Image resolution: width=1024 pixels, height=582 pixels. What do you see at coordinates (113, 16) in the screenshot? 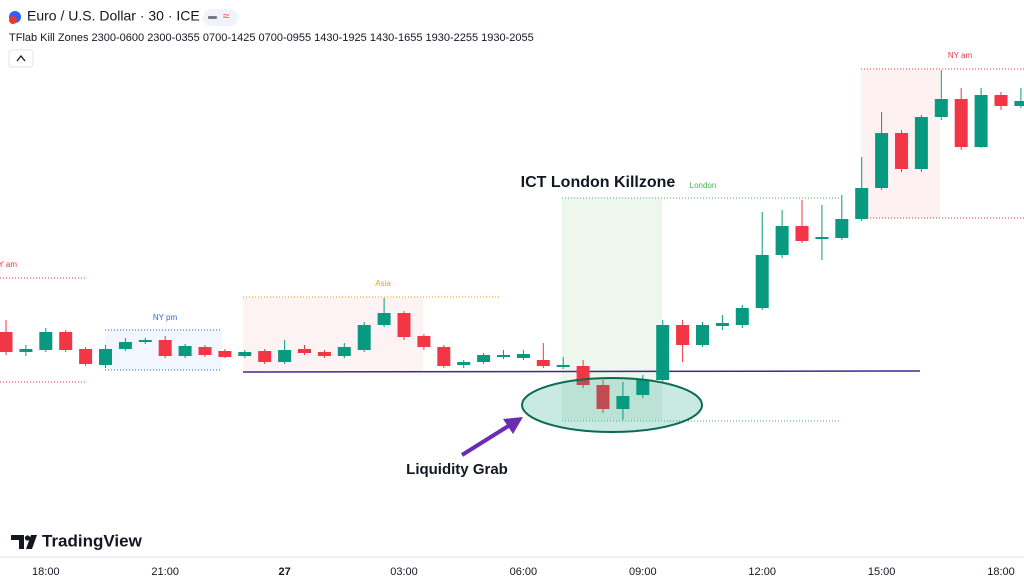
I see `symbol-title: Euro / U.S. Dollar · 30 · ICE` at bounding box center [113, 16].